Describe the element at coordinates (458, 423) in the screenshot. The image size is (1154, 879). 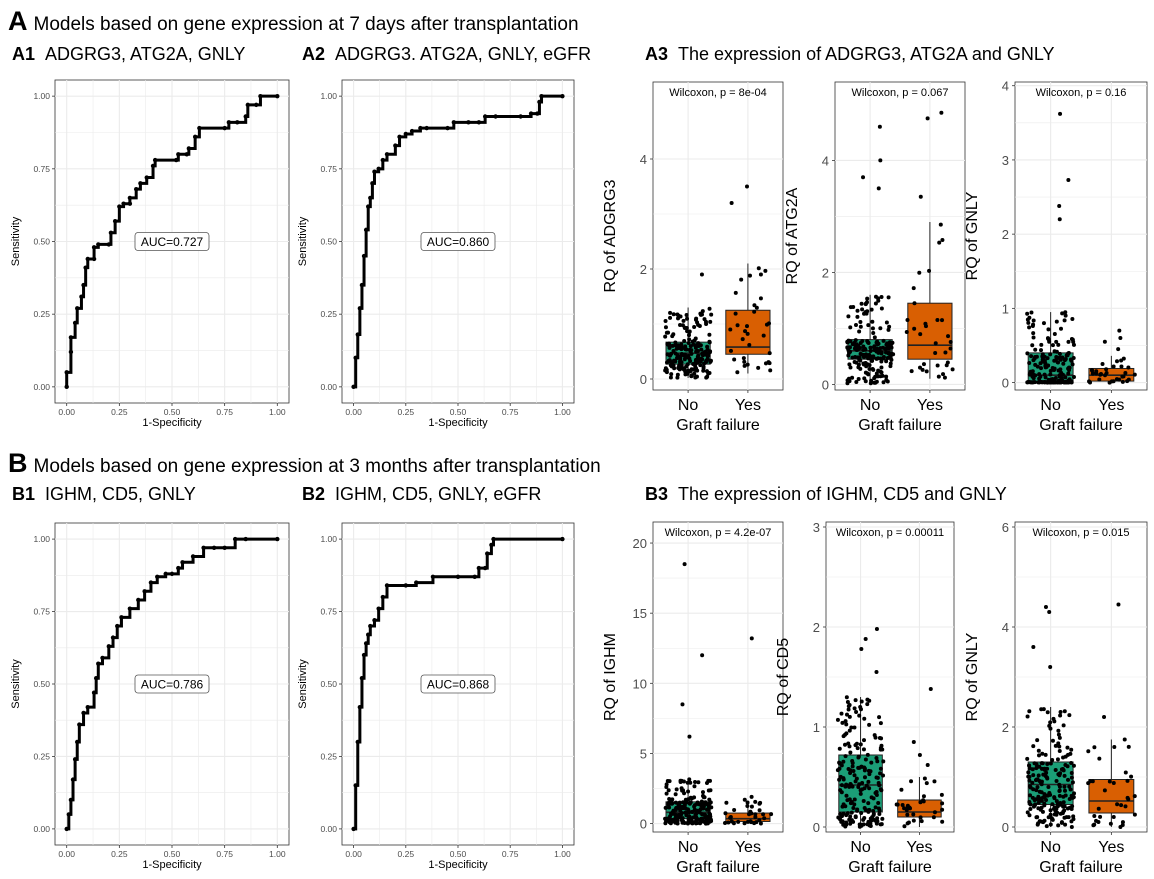
I see `x-axis-label: 1-Specificity` at that location.